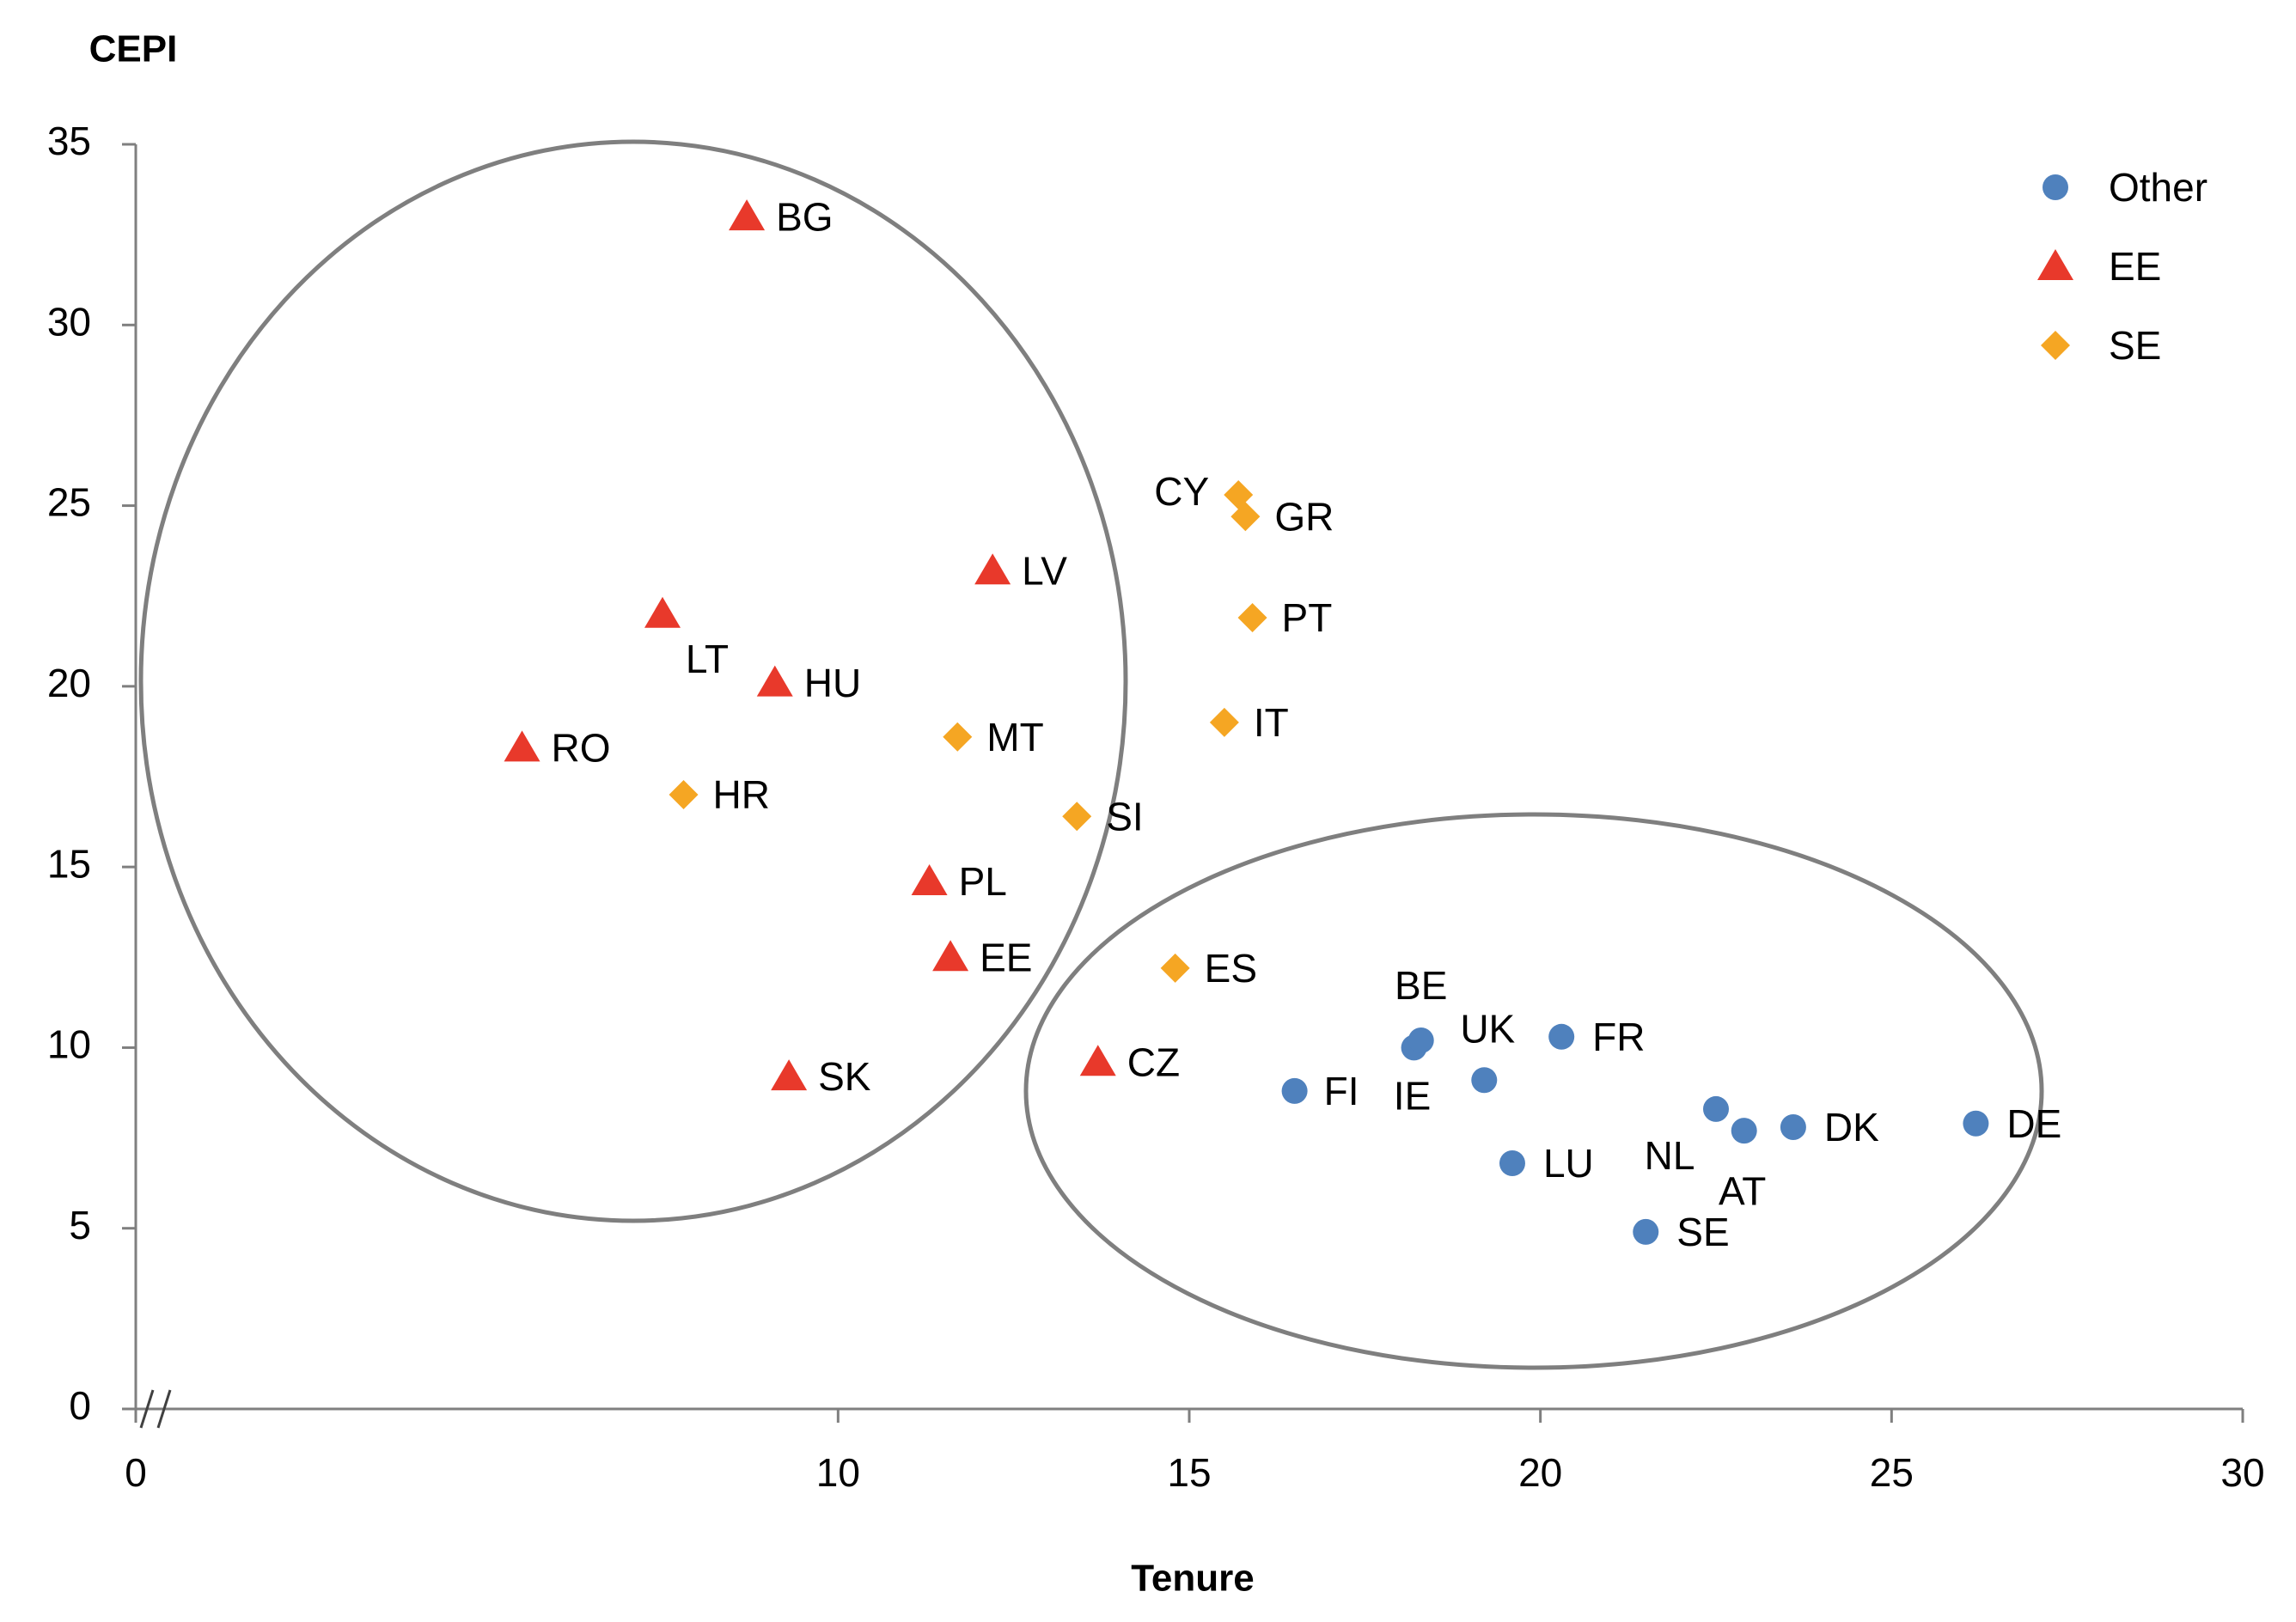 The height and width of the screenshot is (1622, 2296). What do you see at coordinates (2055, 345) in the screenshot?
I see `legend-marker-se` at bounding box center [2055, 345].